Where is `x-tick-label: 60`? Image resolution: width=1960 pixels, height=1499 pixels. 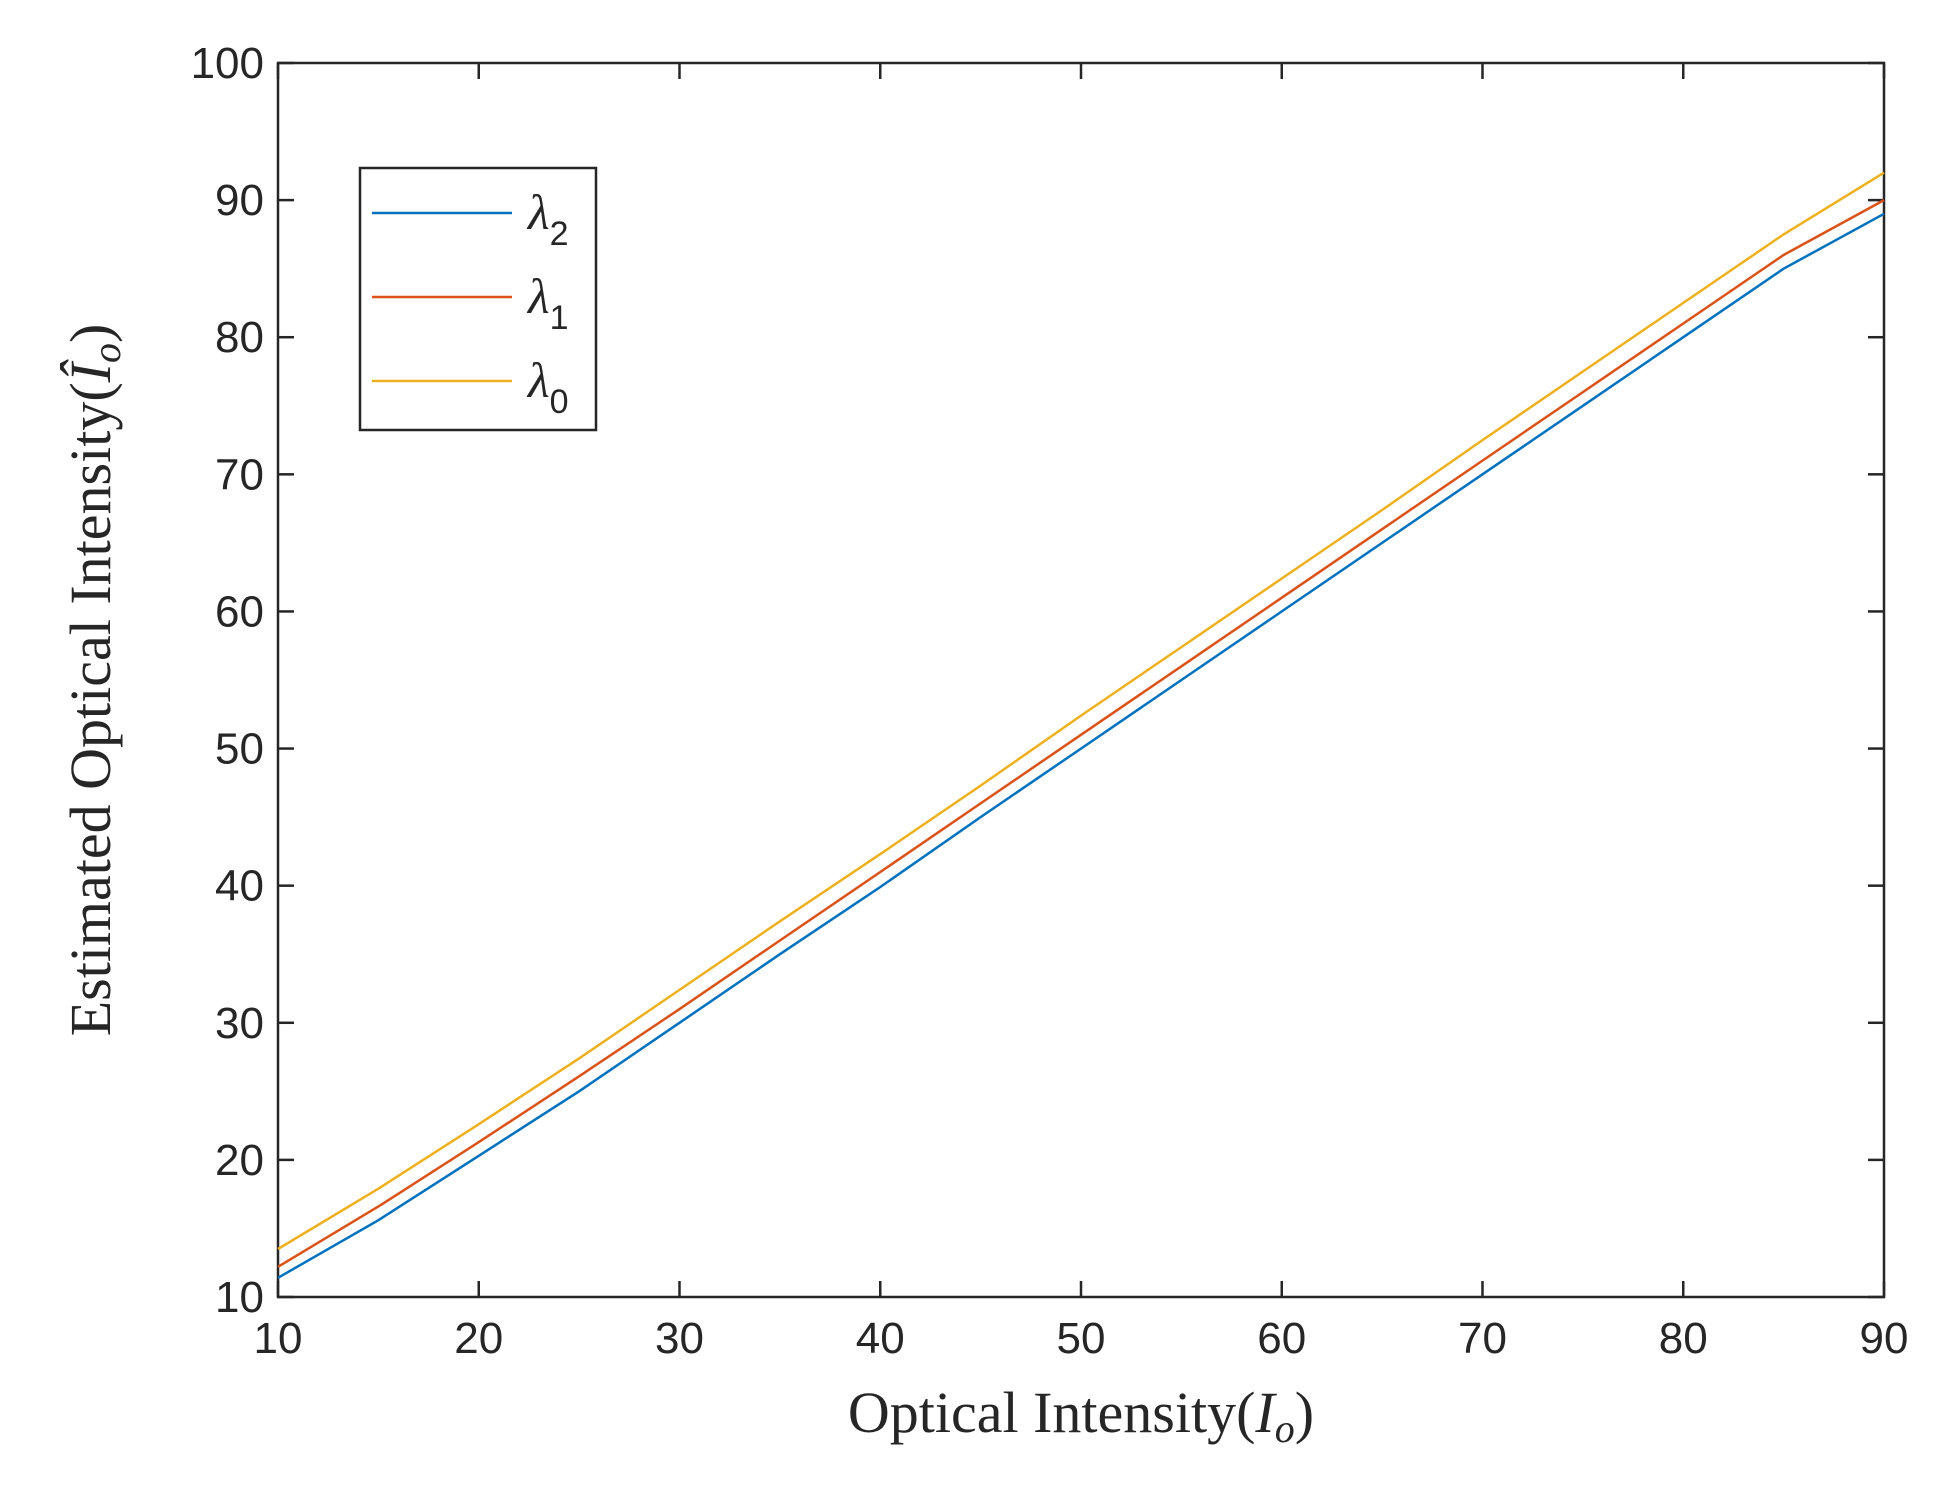
x-tick-label: 60 is located at coordinates (1281, 1338).